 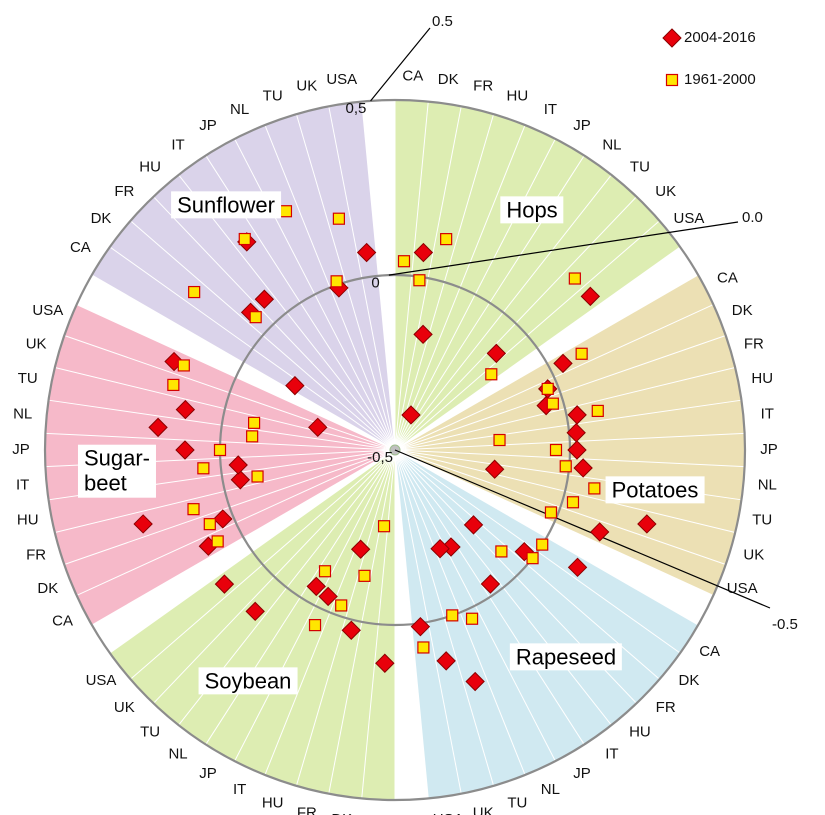 What do you see at coordinates (785, 624) in the screenshot?
I see `annotation-label: -0.5` at bounding box center [785, 624].